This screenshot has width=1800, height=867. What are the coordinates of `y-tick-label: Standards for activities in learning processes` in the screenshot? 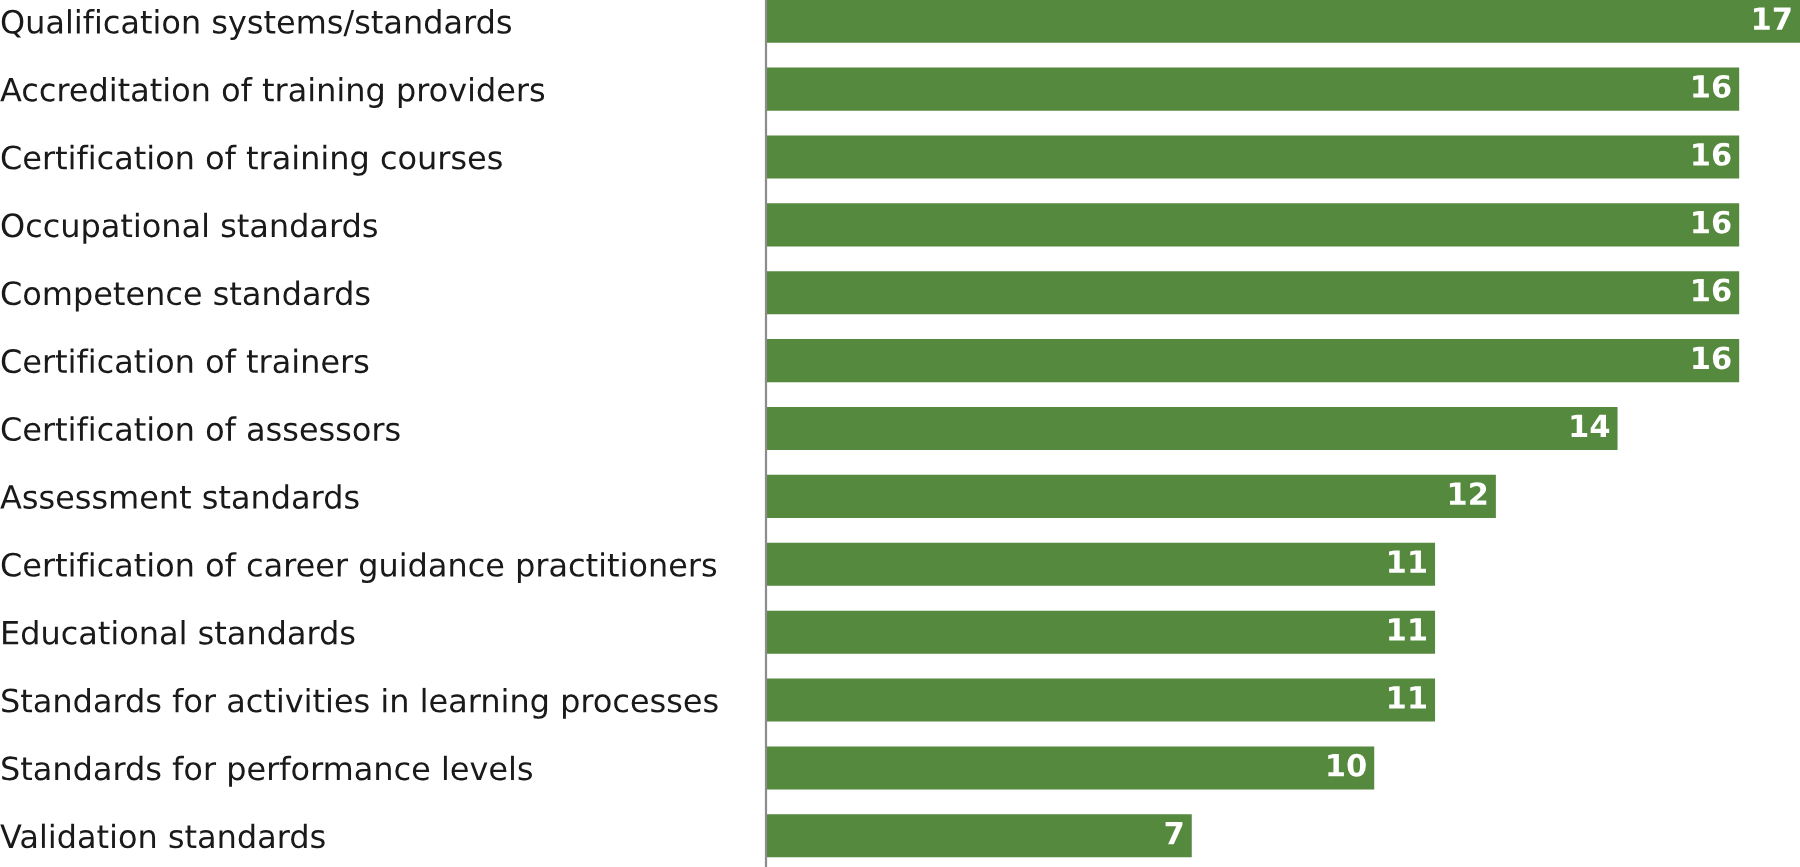 It's located at (360, 703).